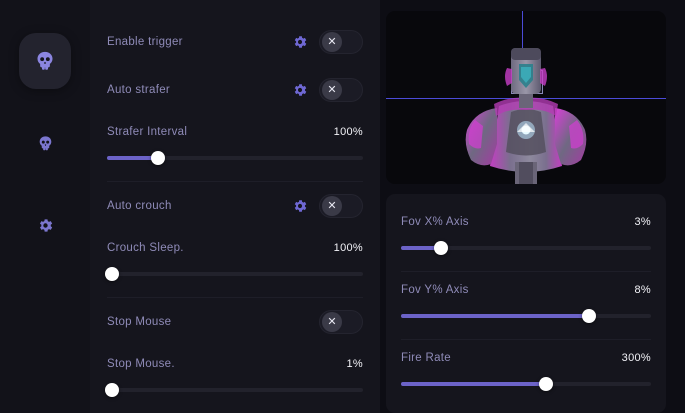  I want to click on slider-fov-x-axis, so click(526, 248).